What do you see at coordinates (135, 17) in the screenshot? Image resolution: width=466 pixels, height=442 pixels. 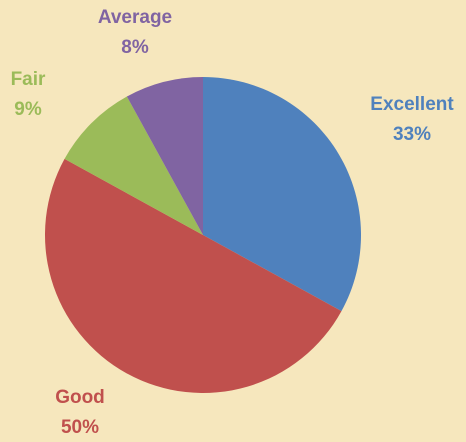 I see `slice-label: Average` at bounding box center [135, 17].